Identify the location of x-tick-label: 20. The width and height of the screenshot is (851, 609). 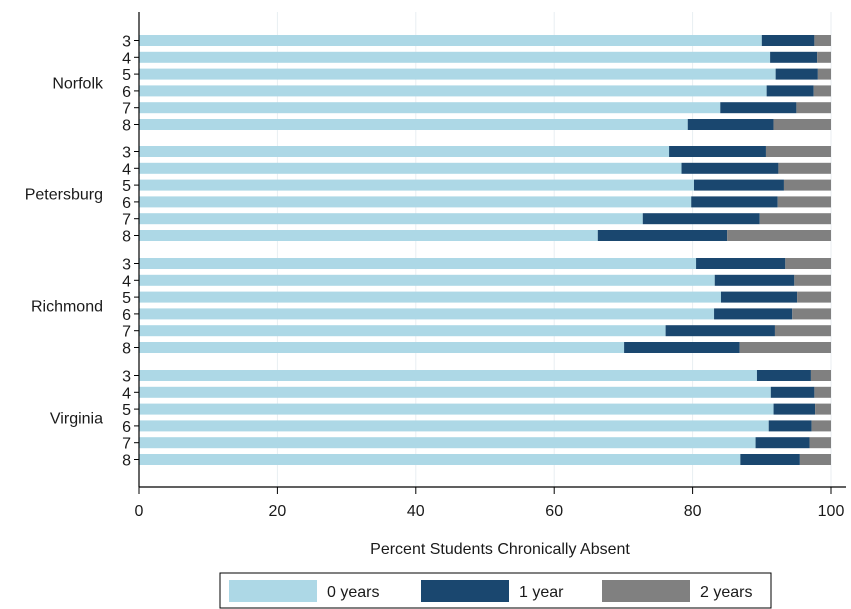
(278, 511).